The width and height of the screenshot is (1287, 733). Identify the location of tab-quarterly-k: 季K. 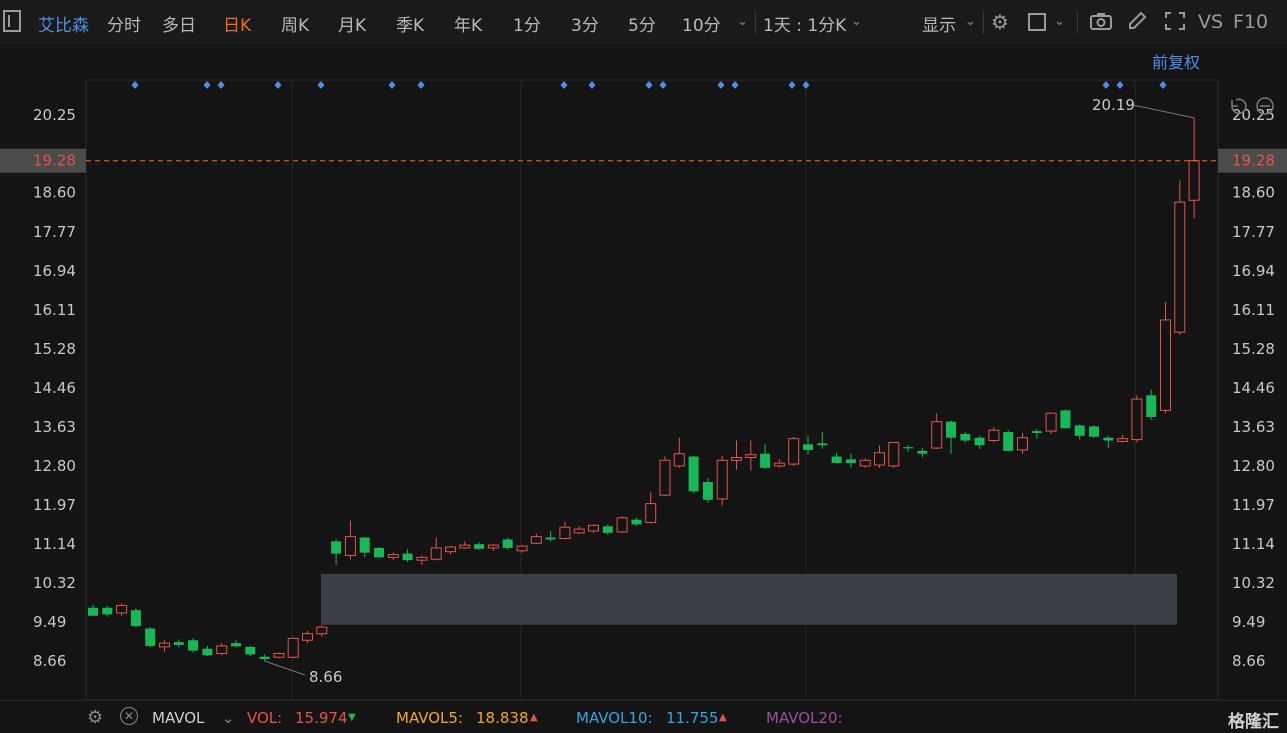
(410, 26).